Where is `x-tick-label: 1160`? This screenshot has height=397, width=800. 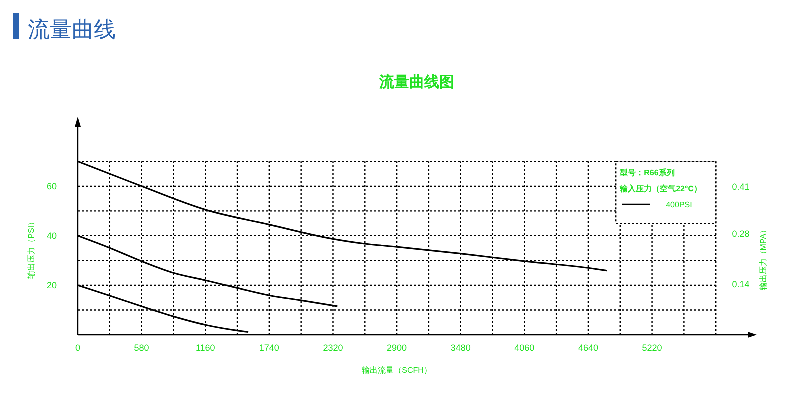 x-tick-label: 1160 is located at coordinates (206, 348).